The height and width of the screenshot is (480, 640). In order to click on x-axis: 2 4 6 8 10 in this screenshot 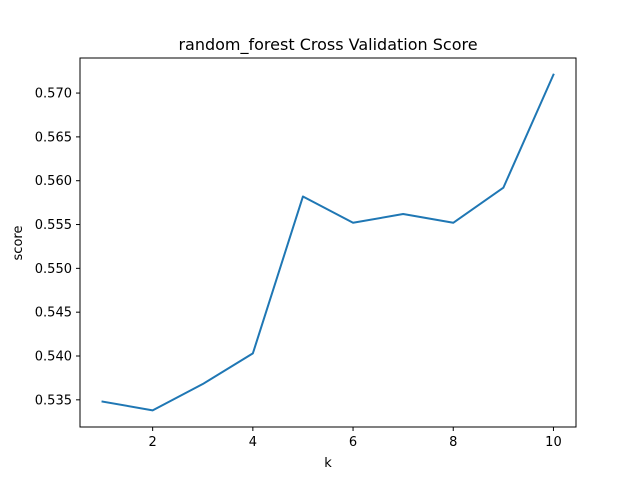, I will do `click(355, 438)`.